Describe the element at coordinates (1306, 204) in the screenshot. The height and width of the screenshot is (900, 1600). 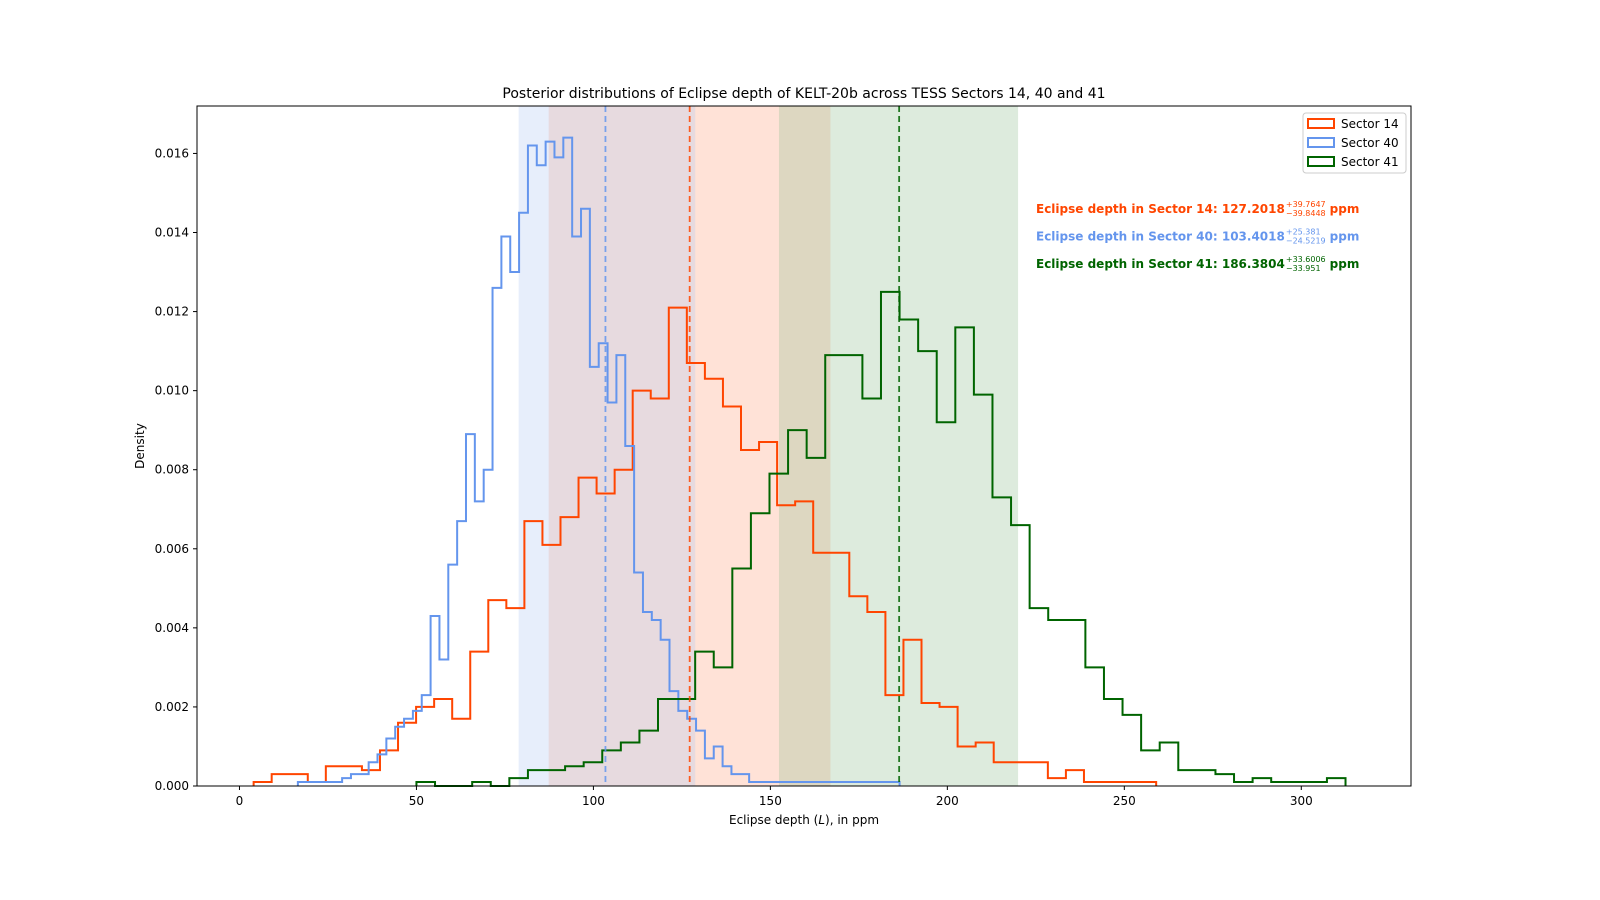
I see `annotation-upper-error: +39.7647` at that location.